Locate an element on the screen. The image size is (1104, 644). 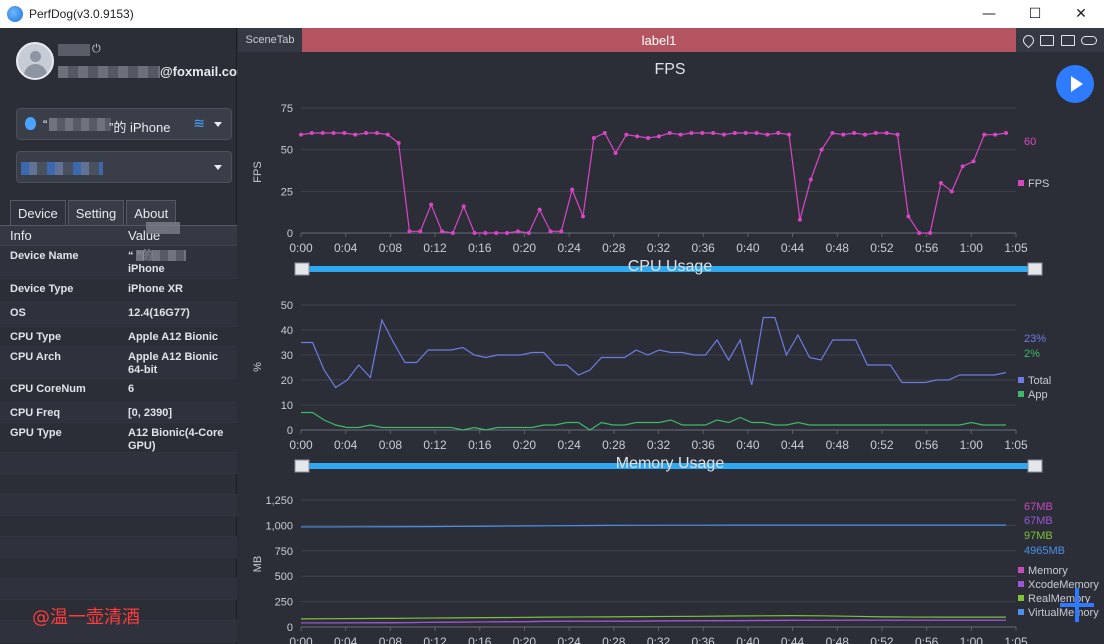
info-value: 12.4(16G77) is located at coordinates (159, 313).